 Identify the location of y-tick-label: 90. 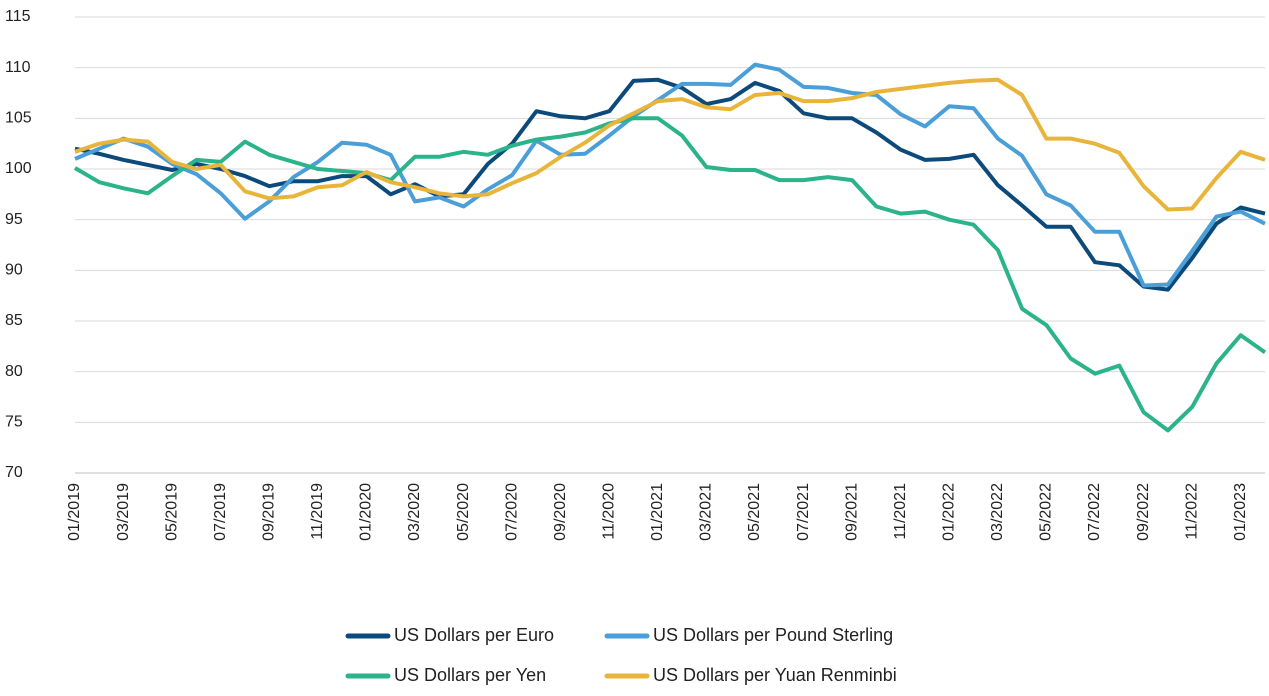
(14, 270).